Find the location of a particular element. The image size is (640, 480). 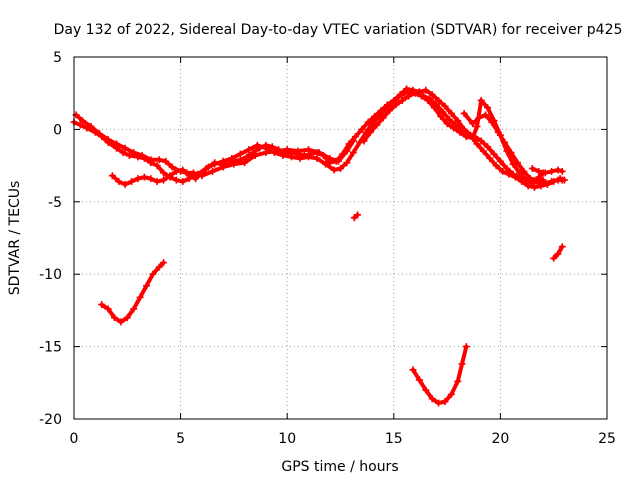

x-tick-label: 5 is located at coordinates (180, 439).